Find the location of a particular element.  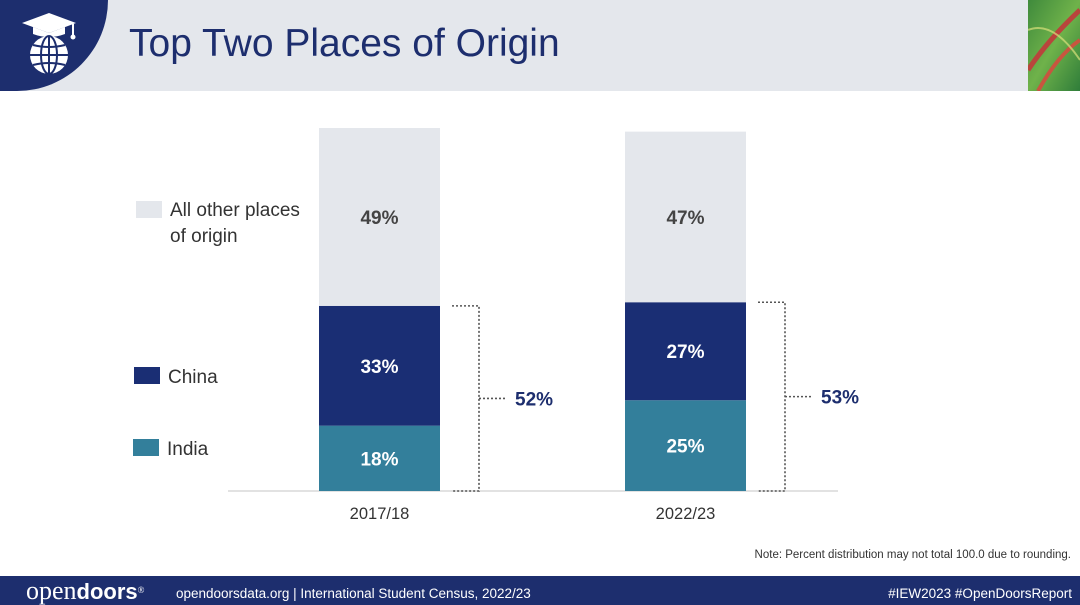

data-label: 49% is located at coordinates (379, 218).